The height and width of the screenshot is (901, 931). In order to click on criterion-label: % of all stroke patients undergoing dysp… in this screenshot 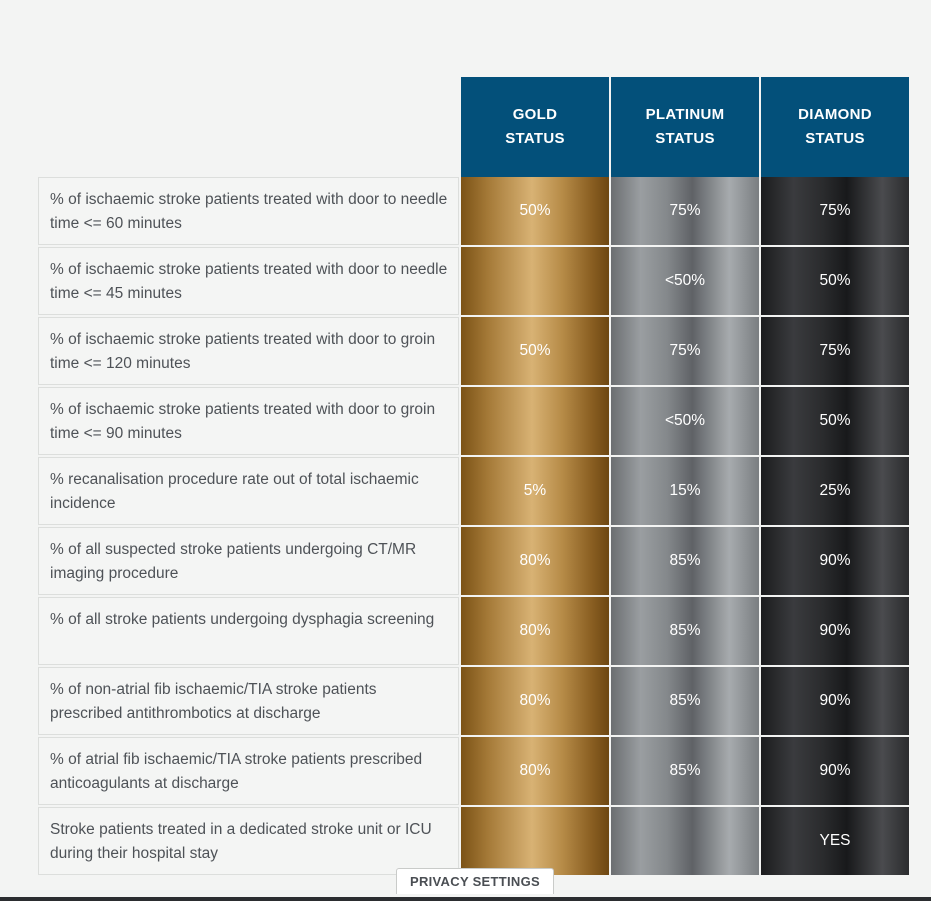, I will do `click(248, 631)`.